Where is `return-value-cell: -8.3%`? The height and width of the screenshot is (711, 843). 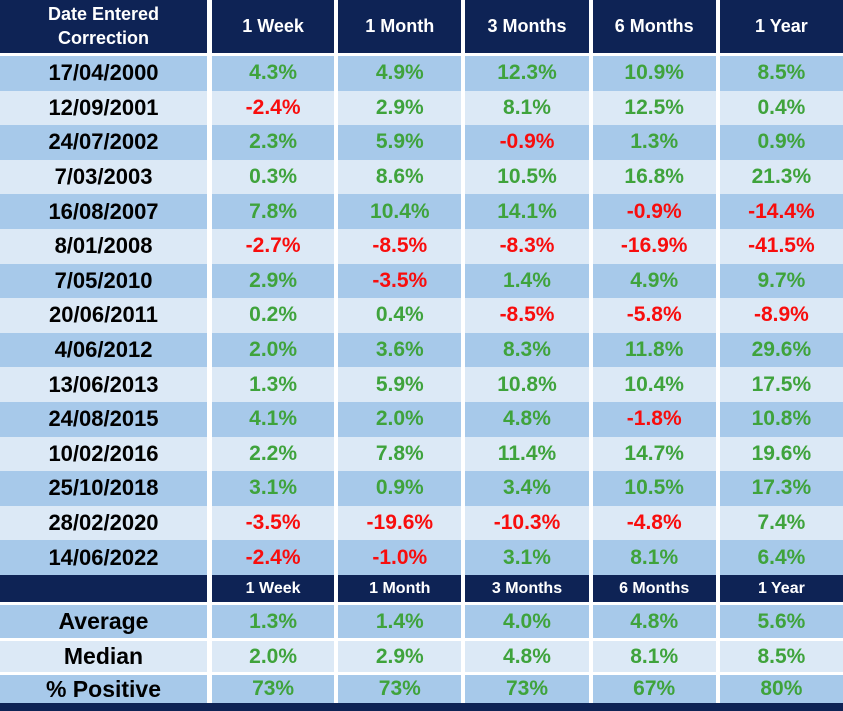
return-value-cell: -8.3% is located at coordinates (525, 246).